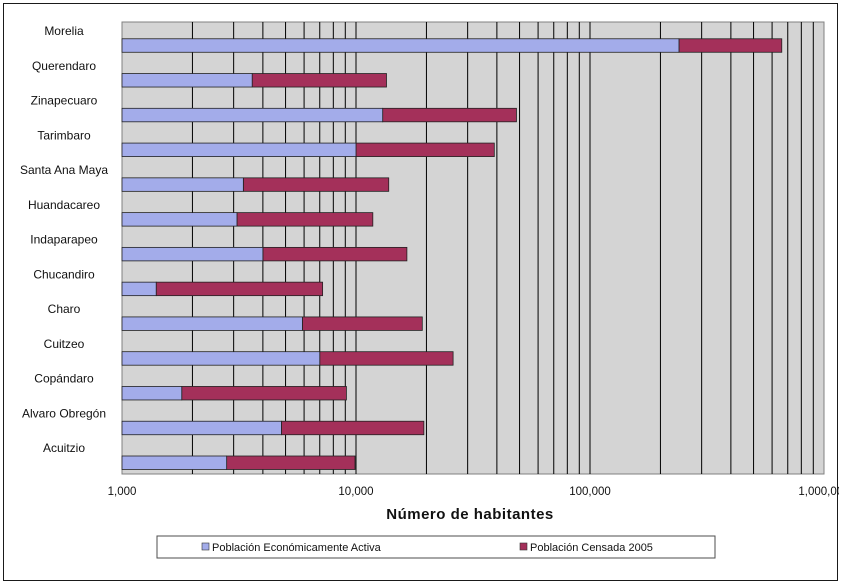 This screenshot has width=843, height=587. I want to click on category-label: Alvaro Obregón, so click(64, 413).